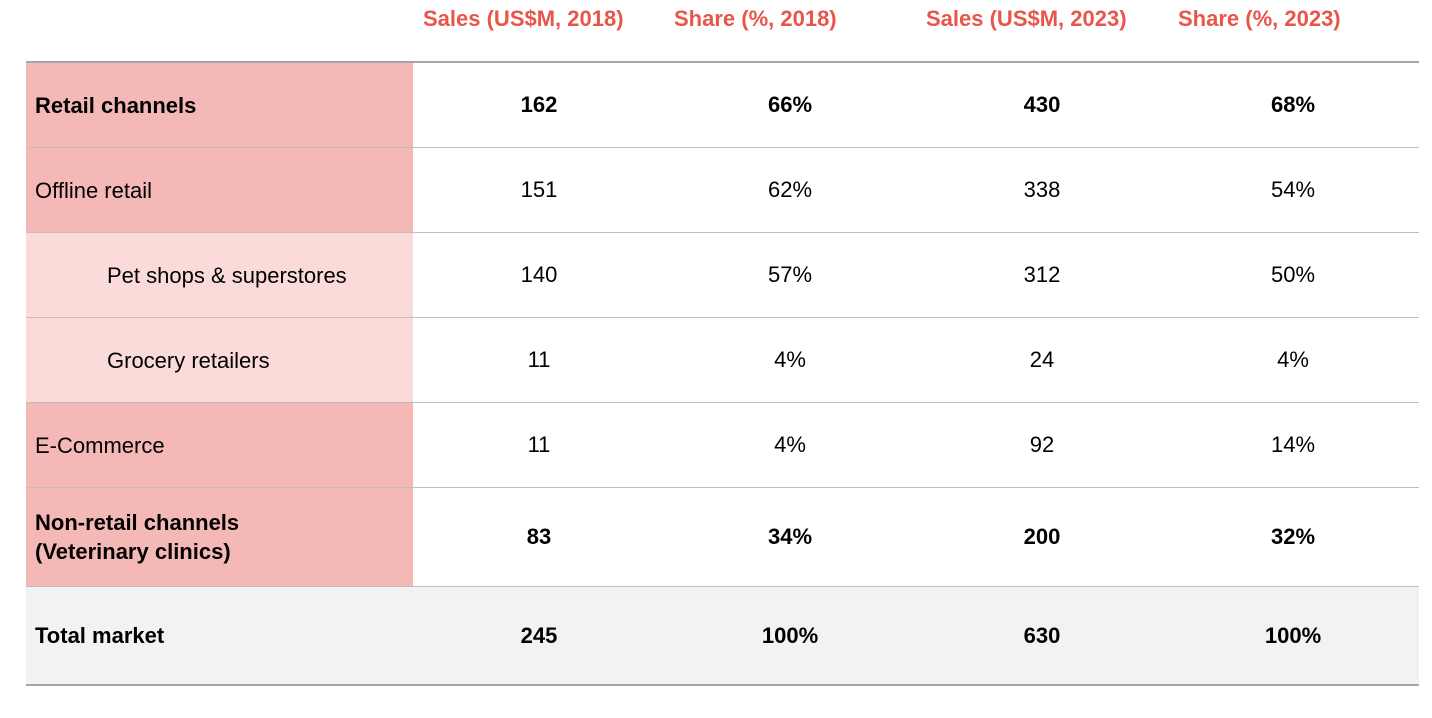 Image resolution: width=1432 pixels, height=718 pixels. What do you see at coordinates (722, 62) in the screenshot?
I see `header-divider` at bounding box center [722, 62].